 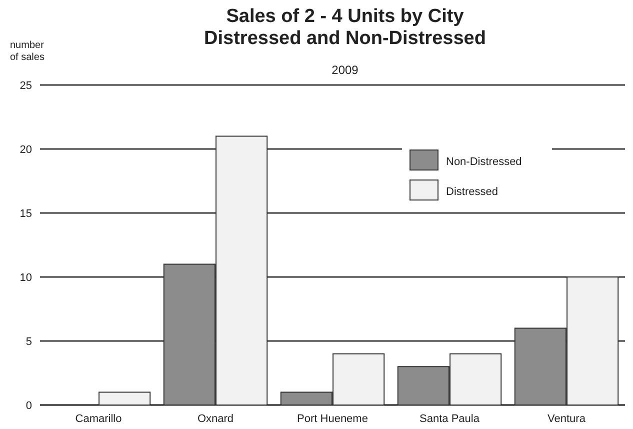 What do you see at coordinates (26, 214) in the screenshot?
I see `y-tick-label: 15` at bounding box center [26, 214].